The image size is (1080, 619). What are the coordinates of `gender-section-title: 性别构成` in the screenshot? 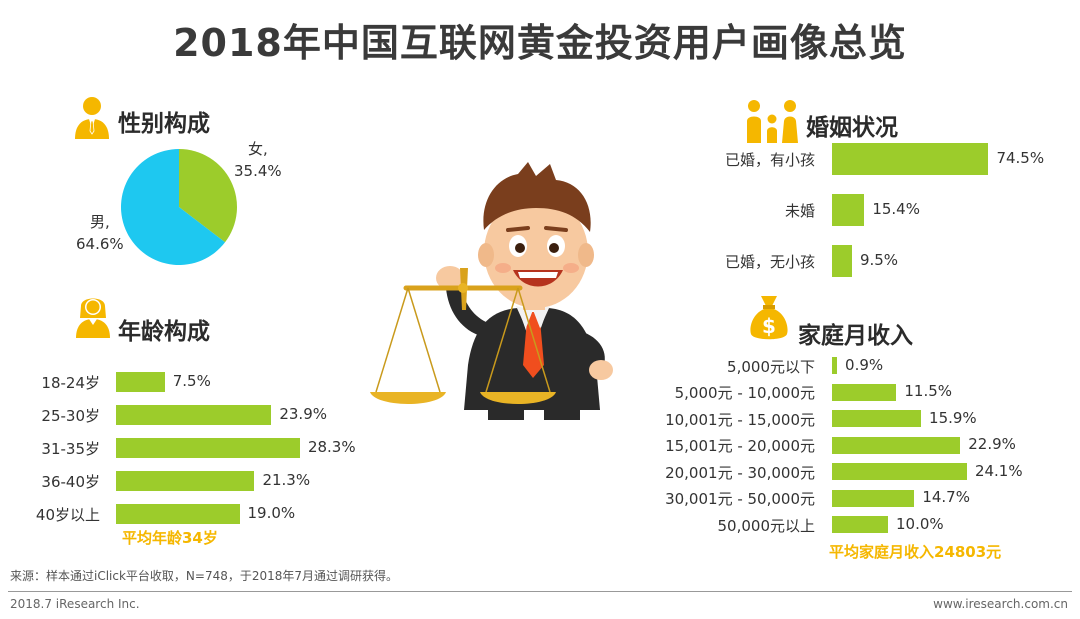 It's located at (164, 124).